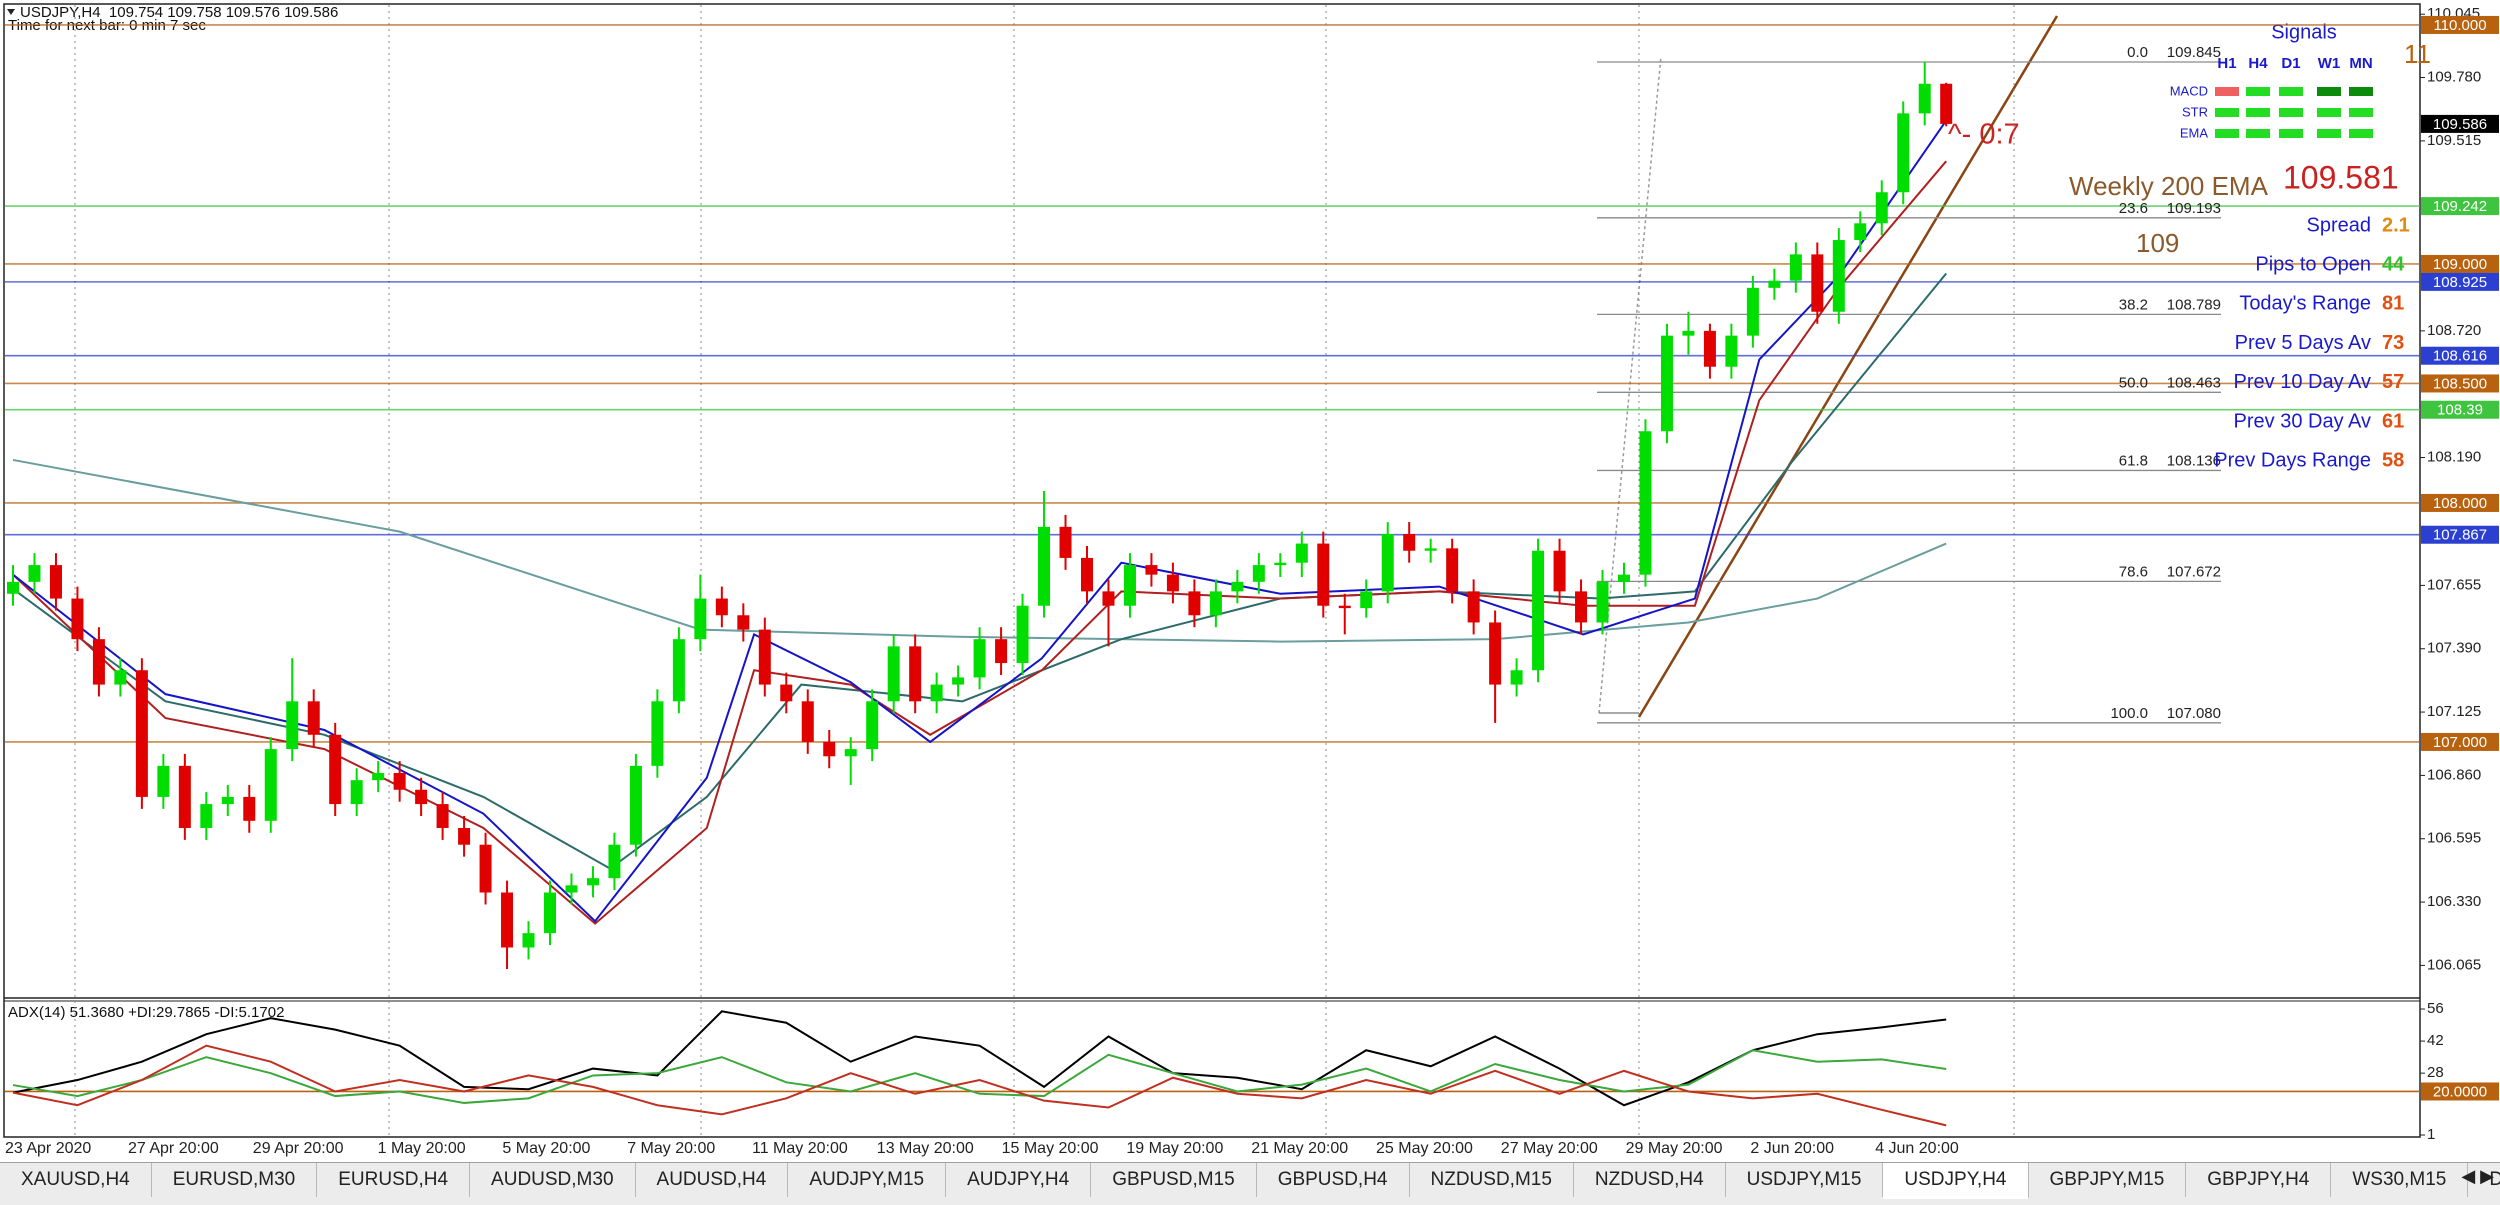  What do you see at coordinates (394, 1180) in the screenshot?
I see `chart-tab: EURUSD,H4` at bounding box center [394, 1180].